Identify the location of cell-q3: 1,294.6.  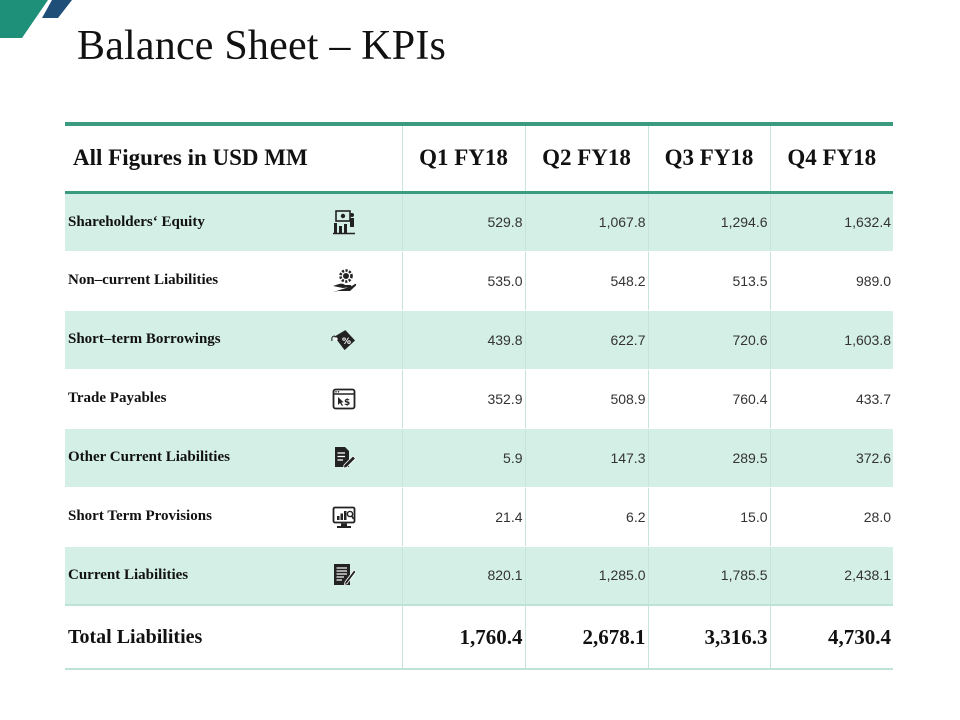
(708, 222).